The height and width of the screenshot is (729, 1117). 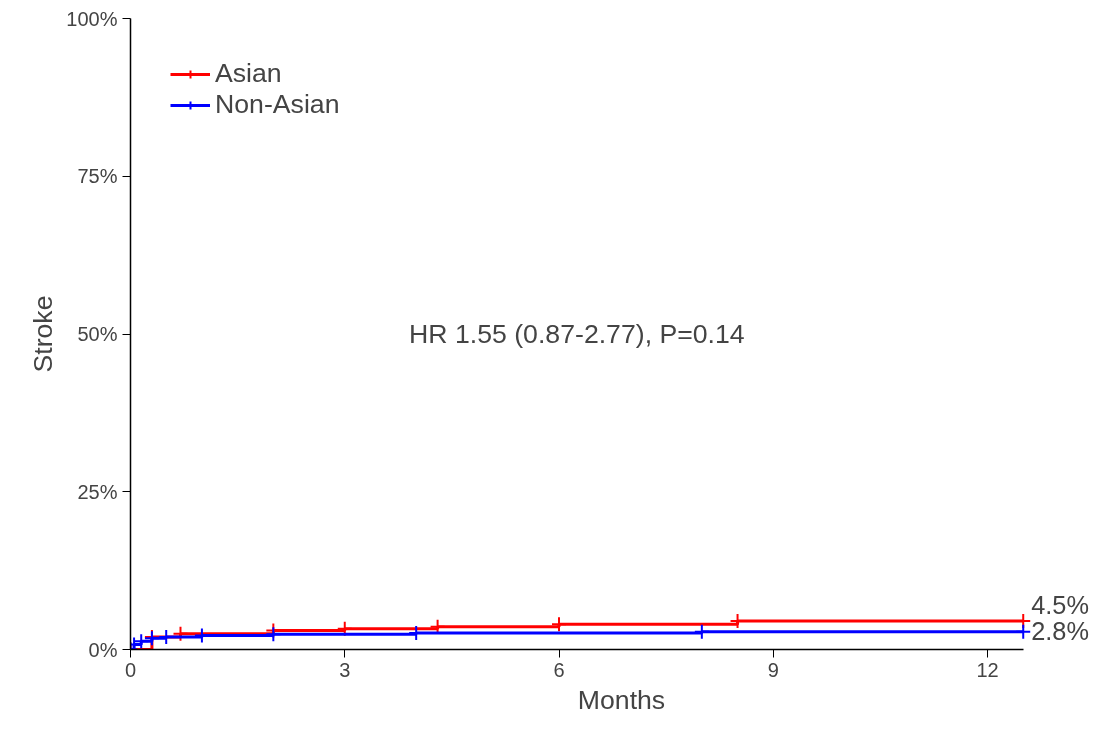 I want to click on y-axis-title: Stroke, so click(x=43, y=334).